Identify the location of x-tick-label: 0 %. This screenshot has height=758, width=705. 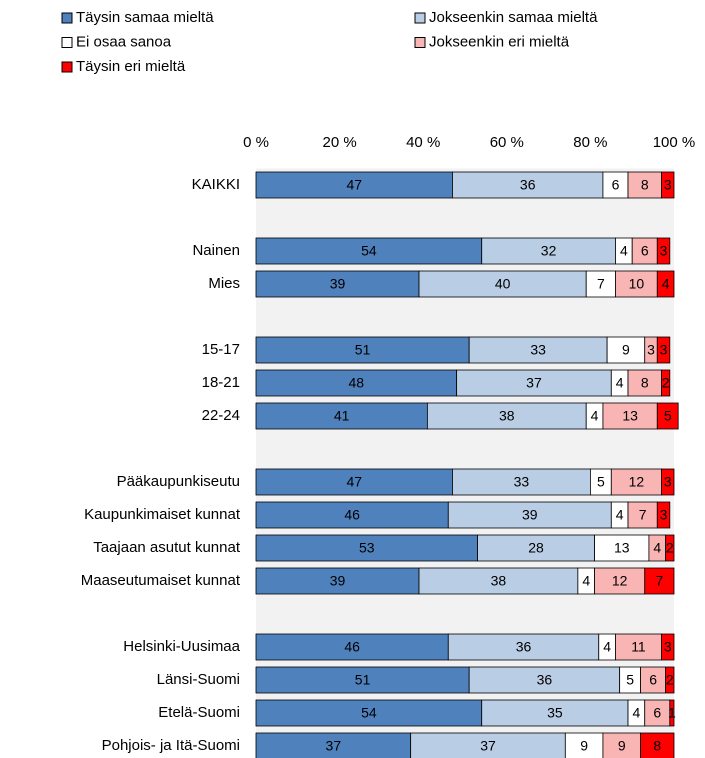
(256, 142).